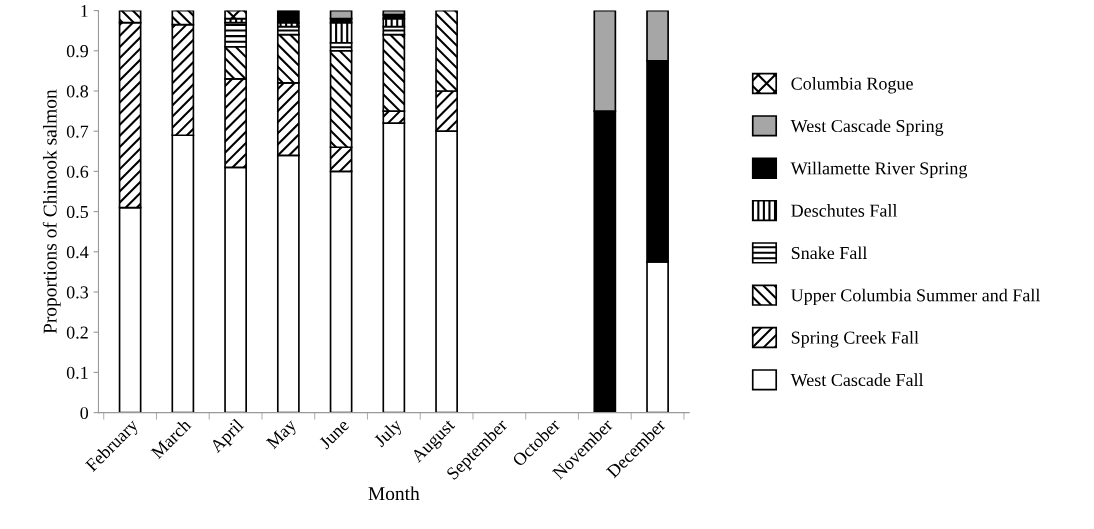 The image size is (1094, 529). Describe the element at coordinates (394, 493) in the screenshot. I see `x-axis-title: Month` at that location.